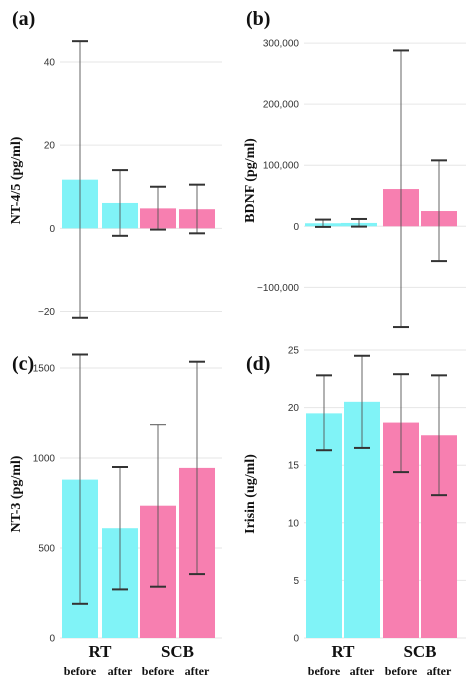 This screenshot has width=474, height=688. What do you see at coordinates (294, 351) in the screenshot?
I see `y-tick-label: 25` at bounding box center [294, 351].